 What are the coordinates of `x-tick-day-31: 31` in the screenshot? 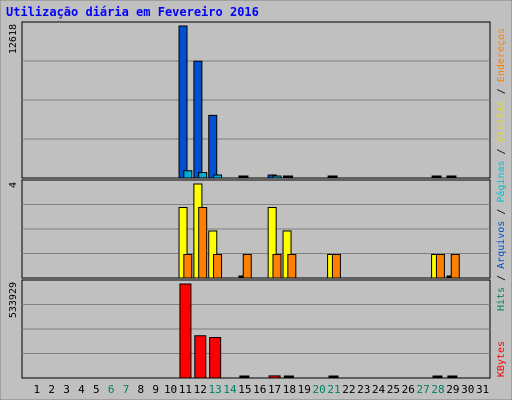 It's located at (482, 389).